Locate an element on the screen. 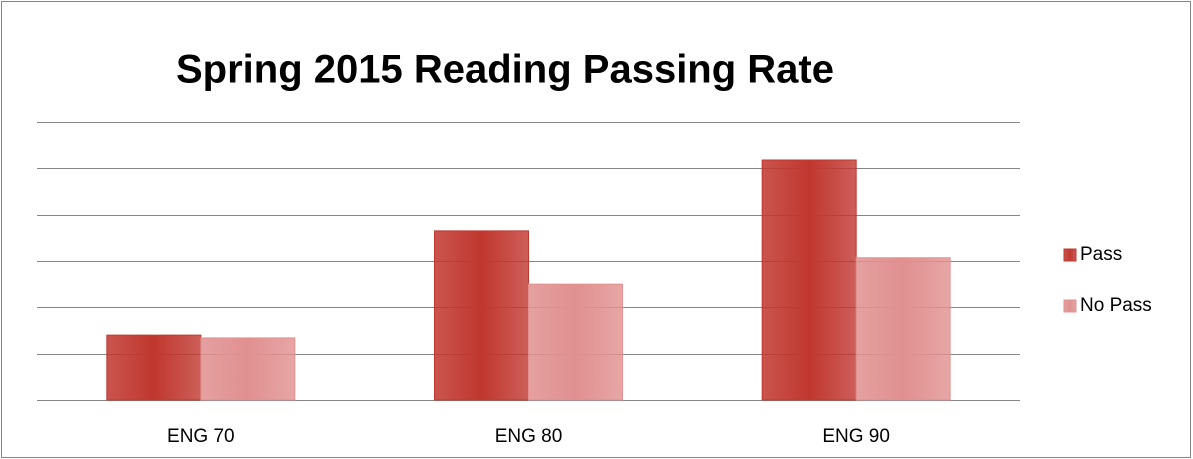 The width and height of the screenshot is (1193, 459). chart-title: Spring 2015 Reading Passing Rate is located at coordinates (505, 70).